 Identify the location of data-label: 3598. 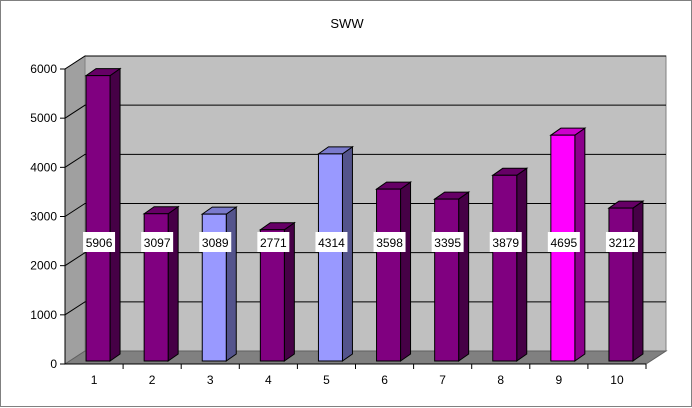
(389, 243).